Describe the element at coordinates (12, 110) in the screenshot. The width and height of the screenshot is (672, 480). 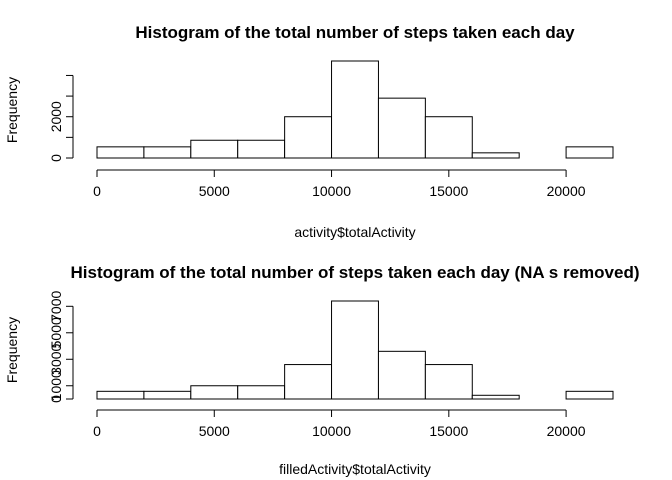
I see `y-axis-label-top: Frequency` at that location.